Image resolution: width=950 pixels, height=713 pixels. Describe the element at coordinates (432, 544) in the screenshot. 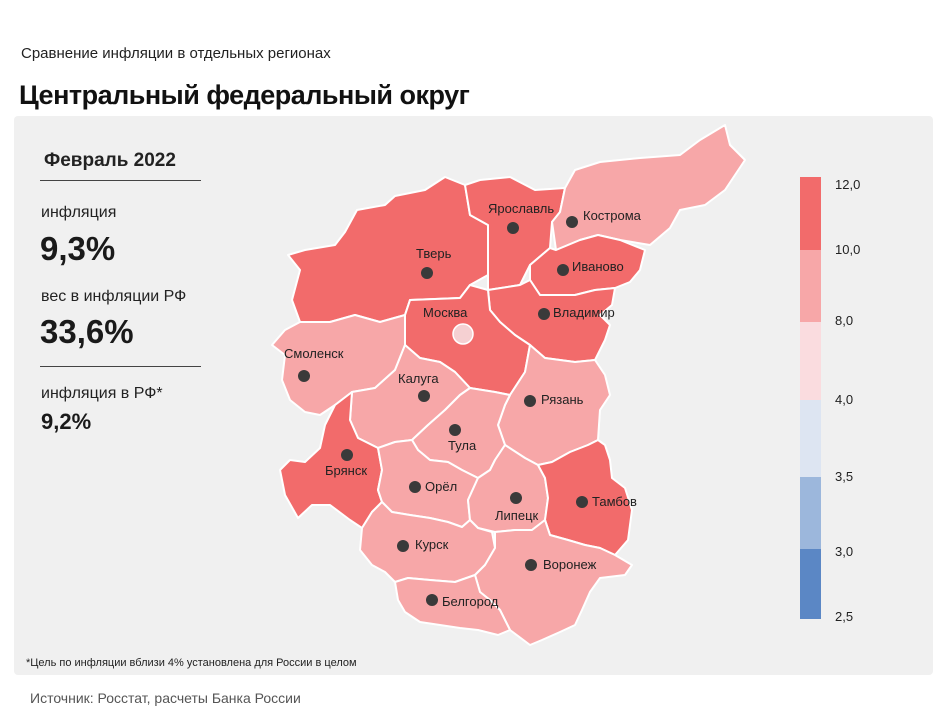

I see `city-label-kursk: Курск` at that location.